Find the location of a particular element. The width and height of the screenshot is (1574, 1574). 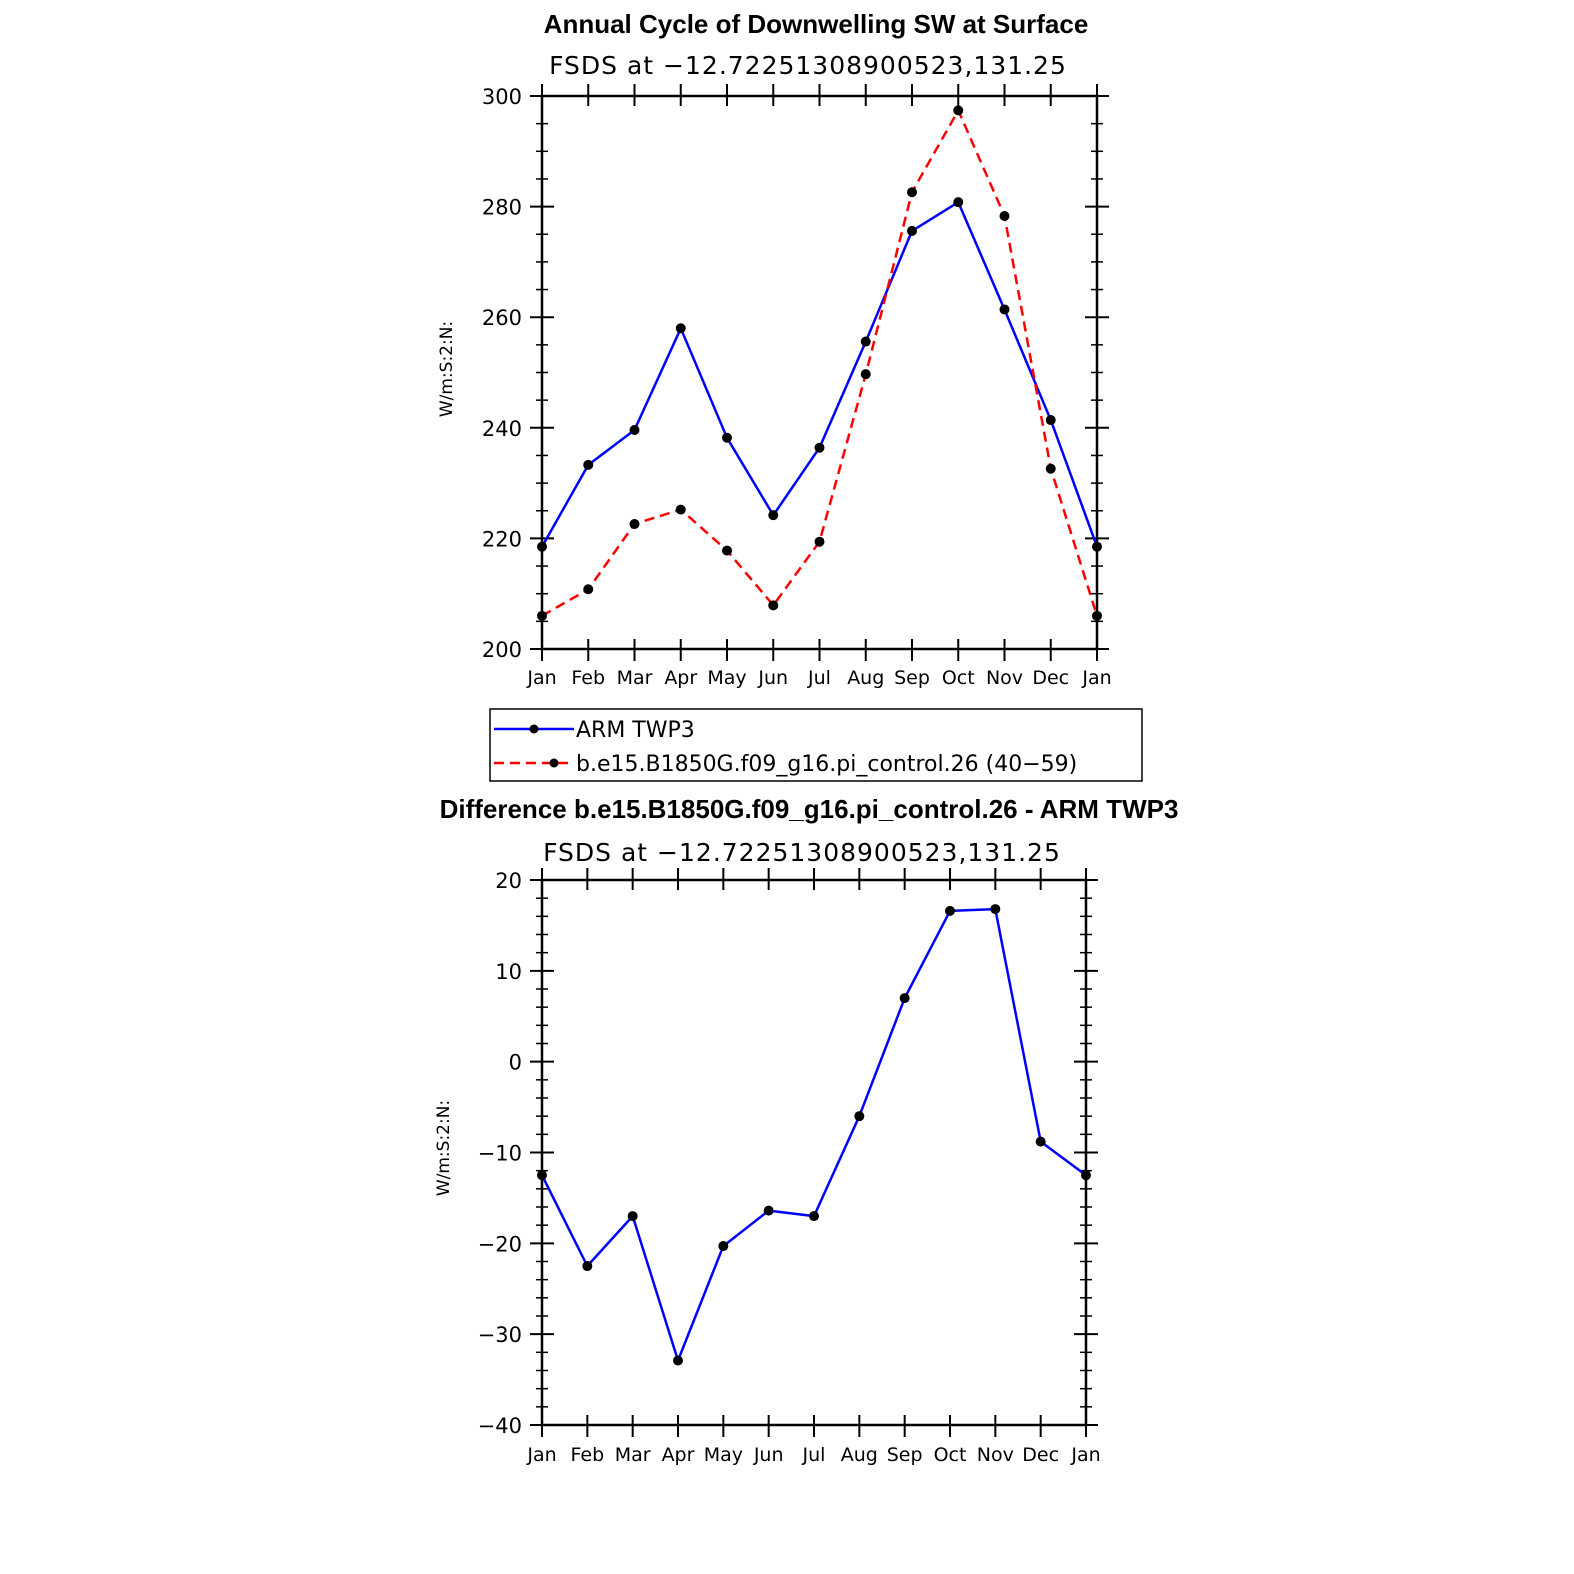

bottom-xtick-label: Apr is located at coordinates (678, 1455).